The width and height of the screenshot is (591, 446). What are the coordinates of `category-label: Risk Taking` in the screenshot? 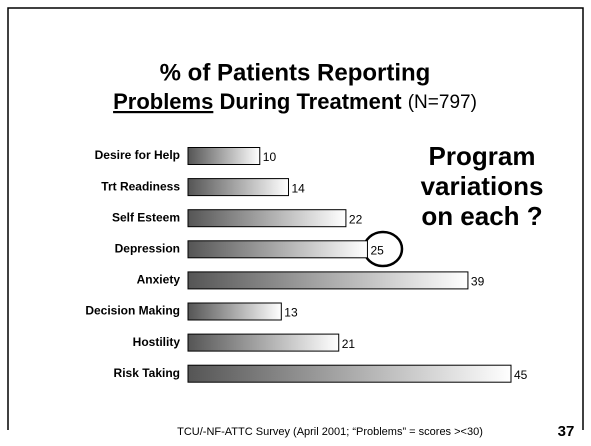 It's located at (147, 373).